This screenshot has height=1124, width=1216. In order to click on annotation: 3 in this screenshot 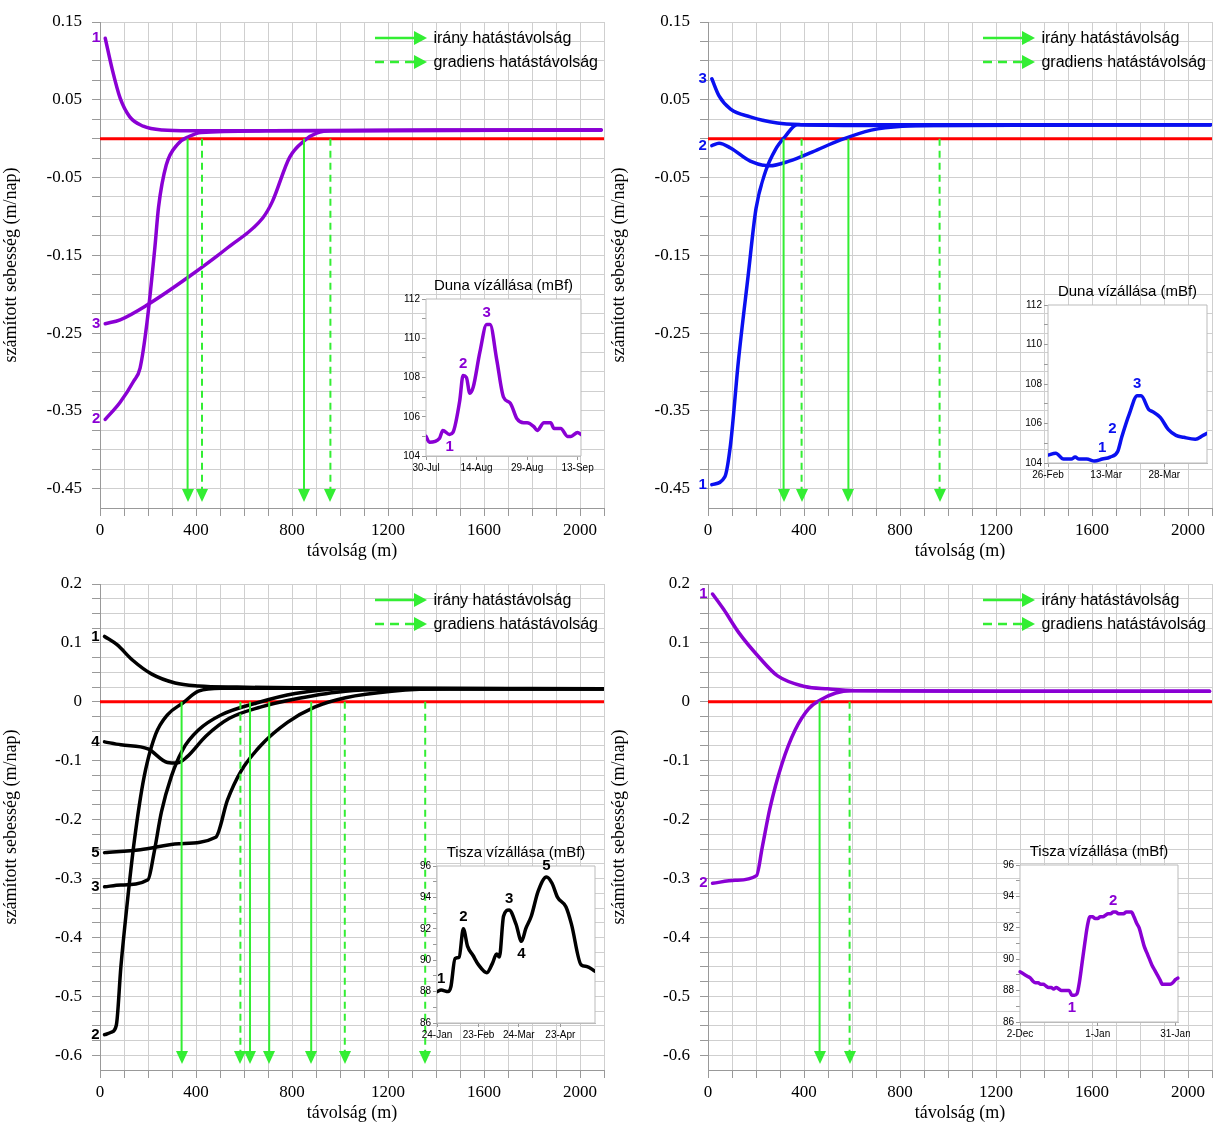, I will do `click(486, 312)`.